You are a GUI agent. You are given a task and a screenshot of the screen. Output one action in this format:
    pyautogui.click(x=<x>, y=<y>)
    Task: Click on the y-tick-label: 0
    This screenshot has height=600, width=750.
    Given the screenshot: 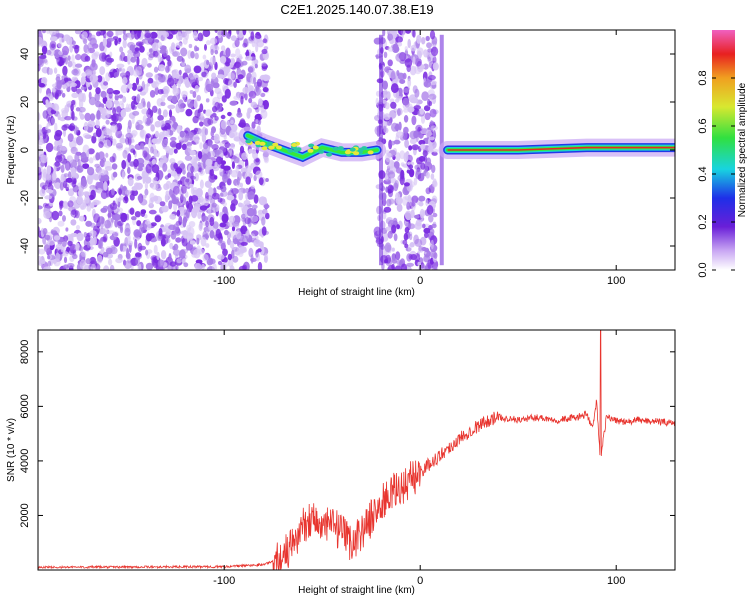 What is the action you would take?
    pyautogui.click(x=25, y=150)
    